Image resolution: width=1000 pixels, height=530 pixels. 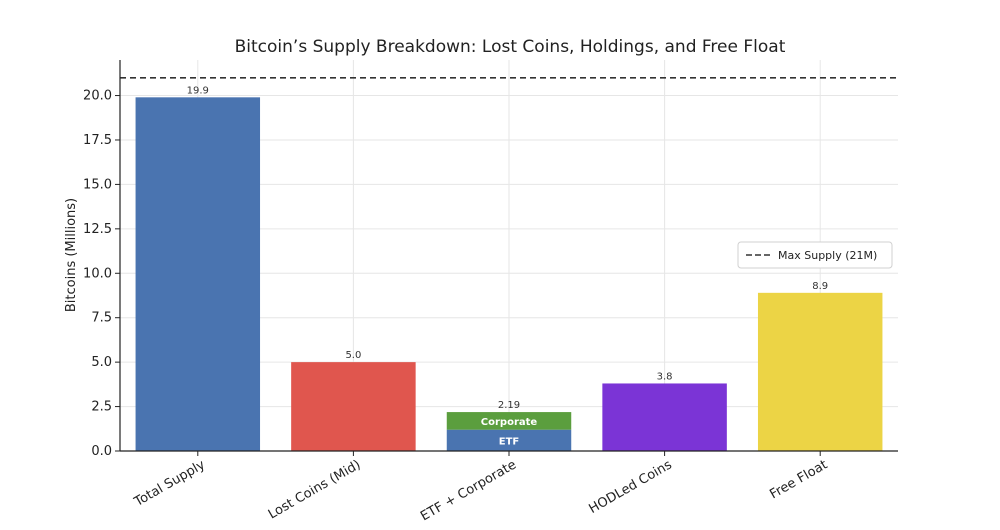 I want to click on y-tick-label: 20.0, so click(x=97, y=96).